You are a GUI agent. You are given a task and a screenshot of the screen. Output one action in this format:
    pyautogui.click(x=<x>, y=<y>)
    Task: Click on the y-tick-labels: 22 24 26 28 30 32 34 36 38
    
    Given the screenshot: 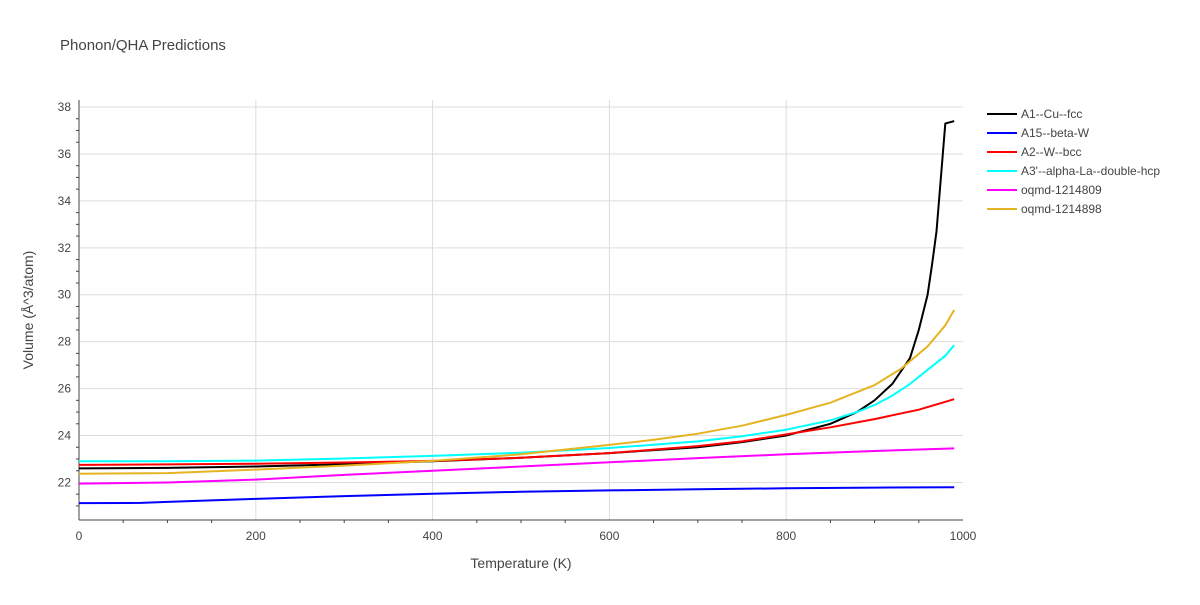 What is the action you would take?
    pyautogui.click(x=65, y=294)
    